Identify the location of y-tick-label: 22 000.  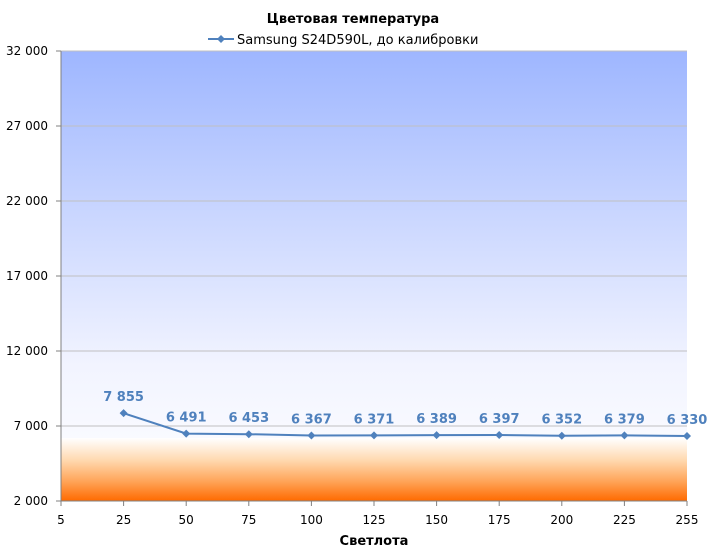
(27, 201).